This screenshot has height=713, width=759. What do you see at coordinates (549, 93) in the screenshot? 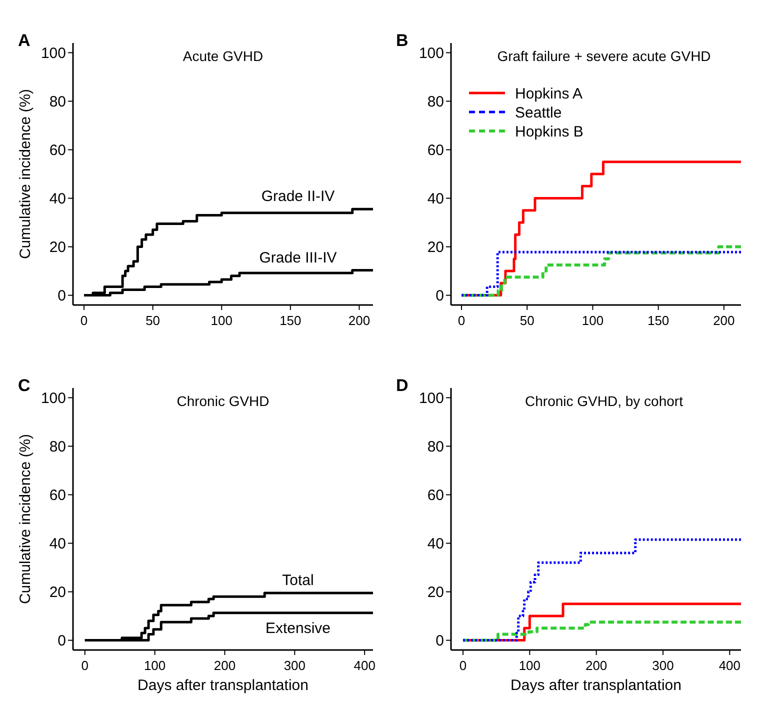
I see `legend-label: Hopkins A` at bounding box center [549, 93].